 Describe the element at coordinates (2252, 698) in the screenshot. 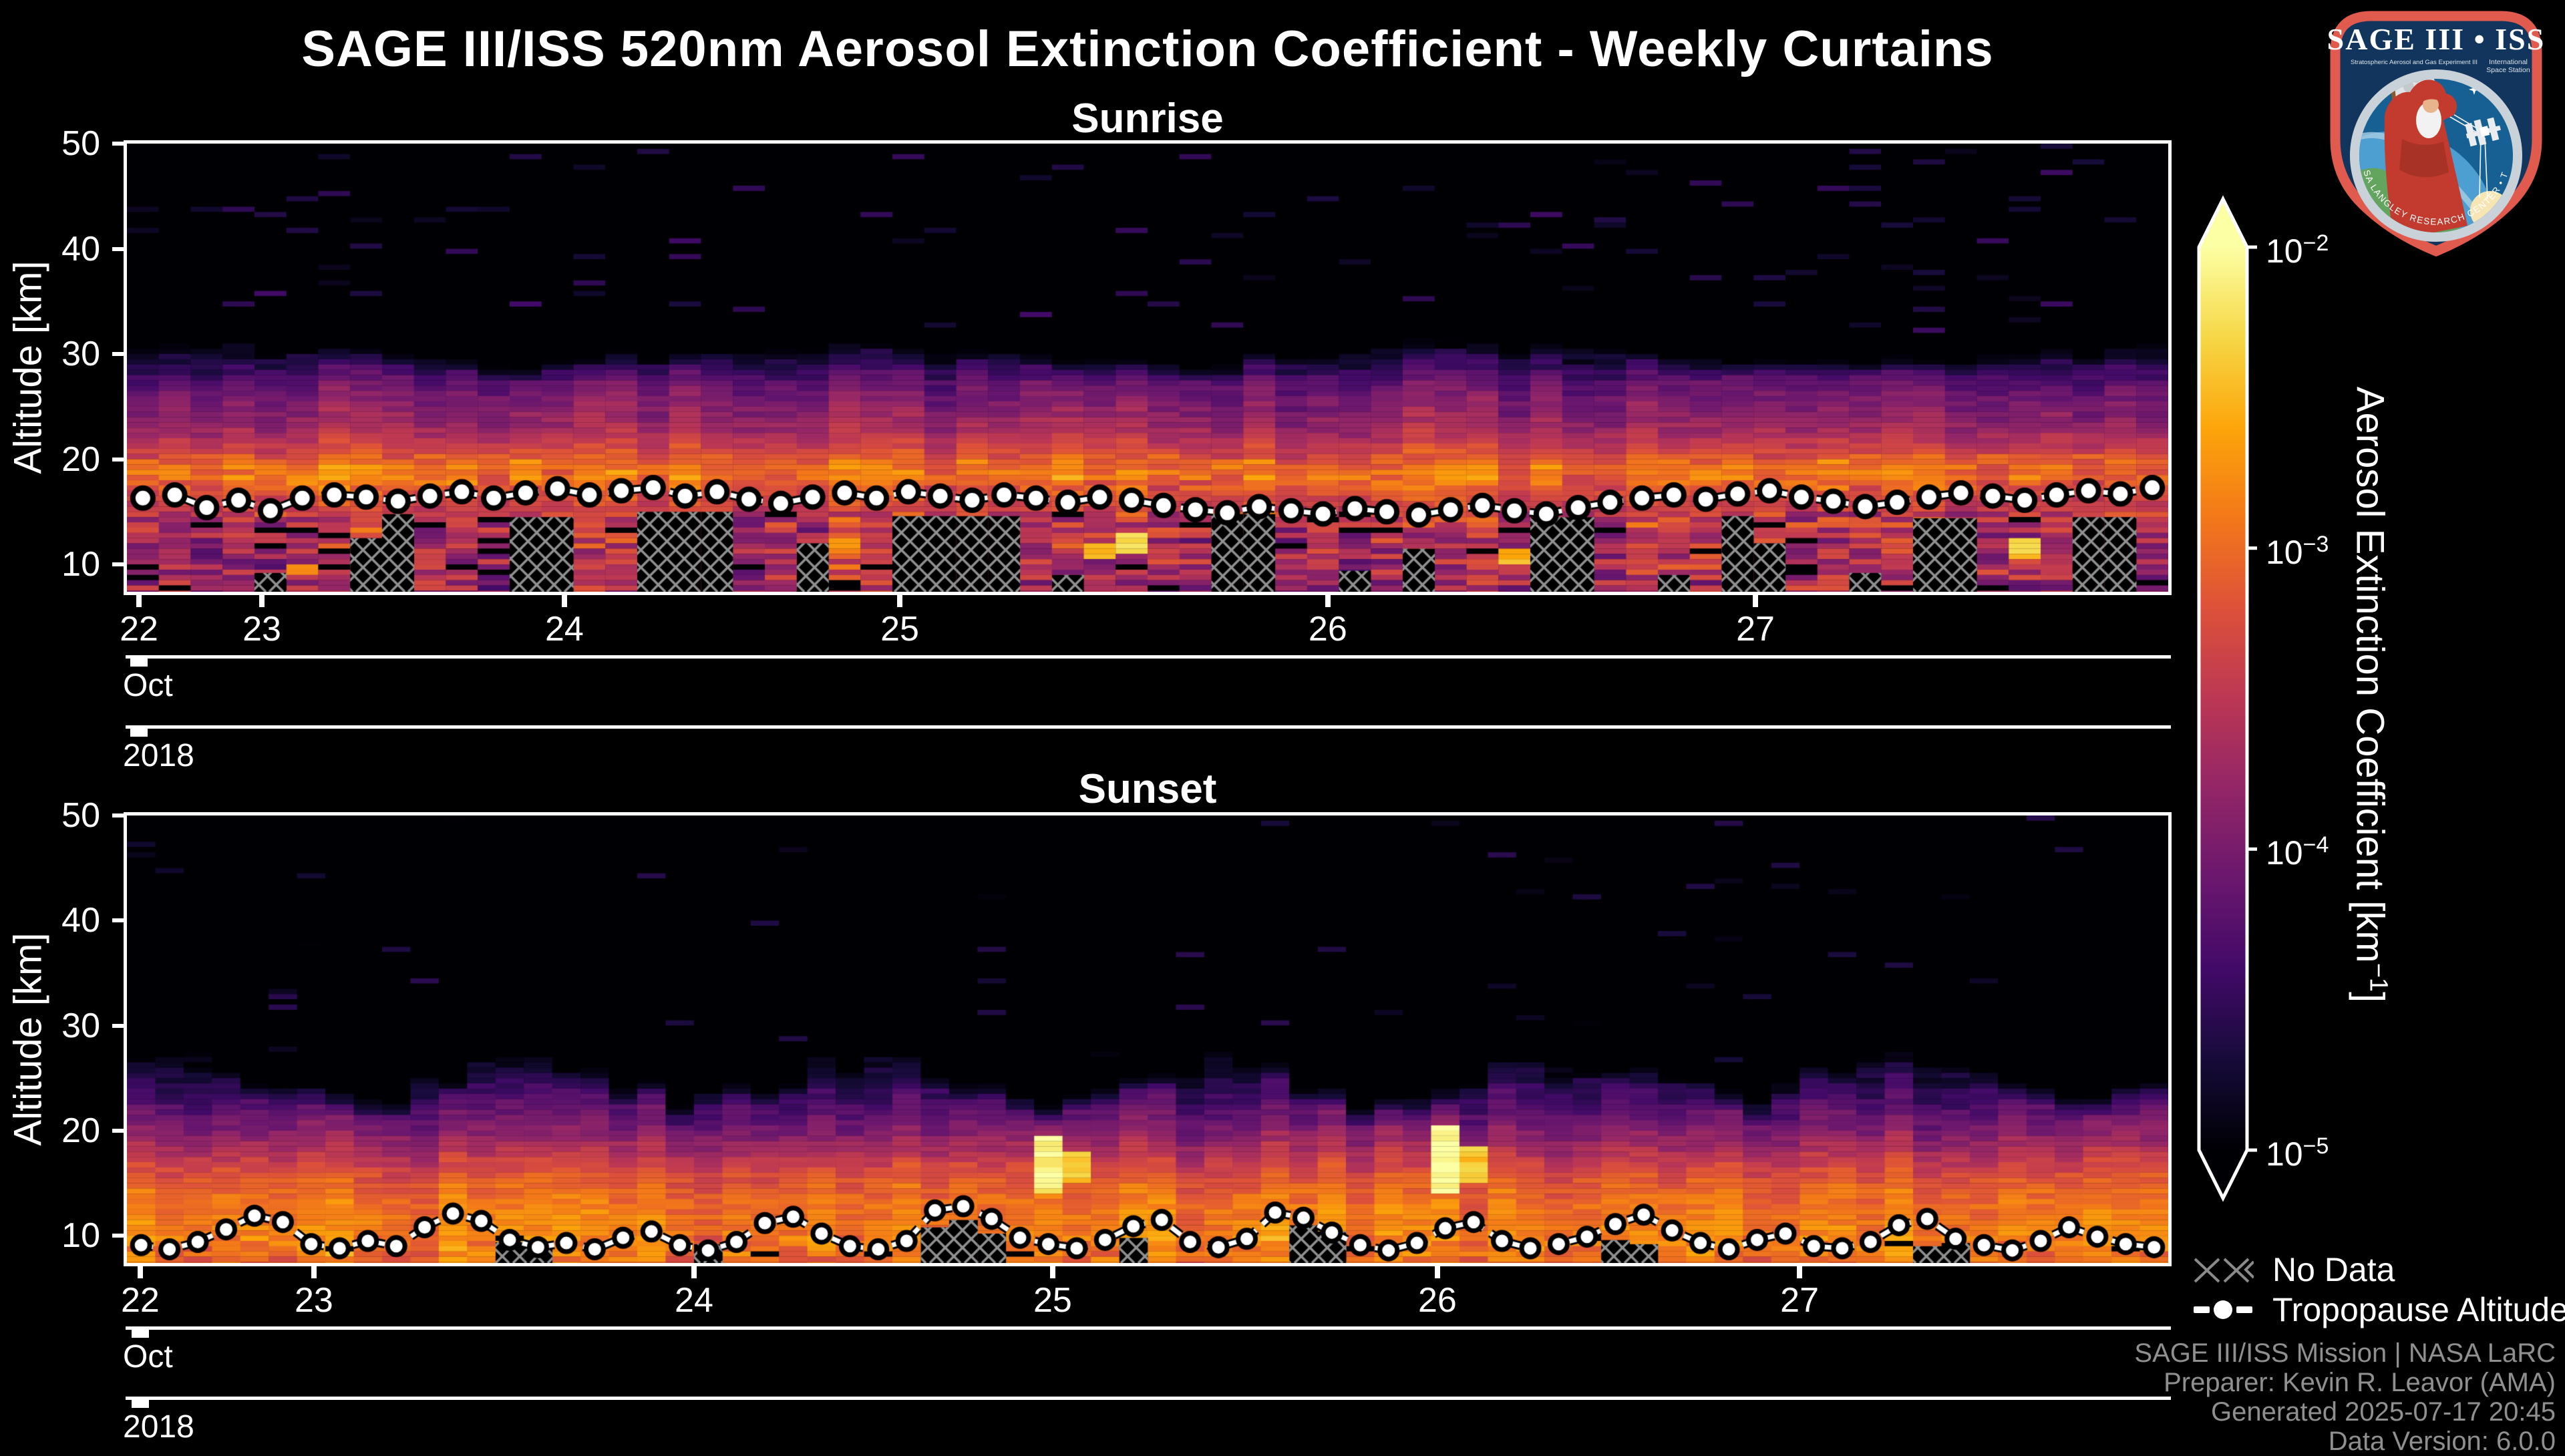

I see `colorbar-tick-marks` at that location.